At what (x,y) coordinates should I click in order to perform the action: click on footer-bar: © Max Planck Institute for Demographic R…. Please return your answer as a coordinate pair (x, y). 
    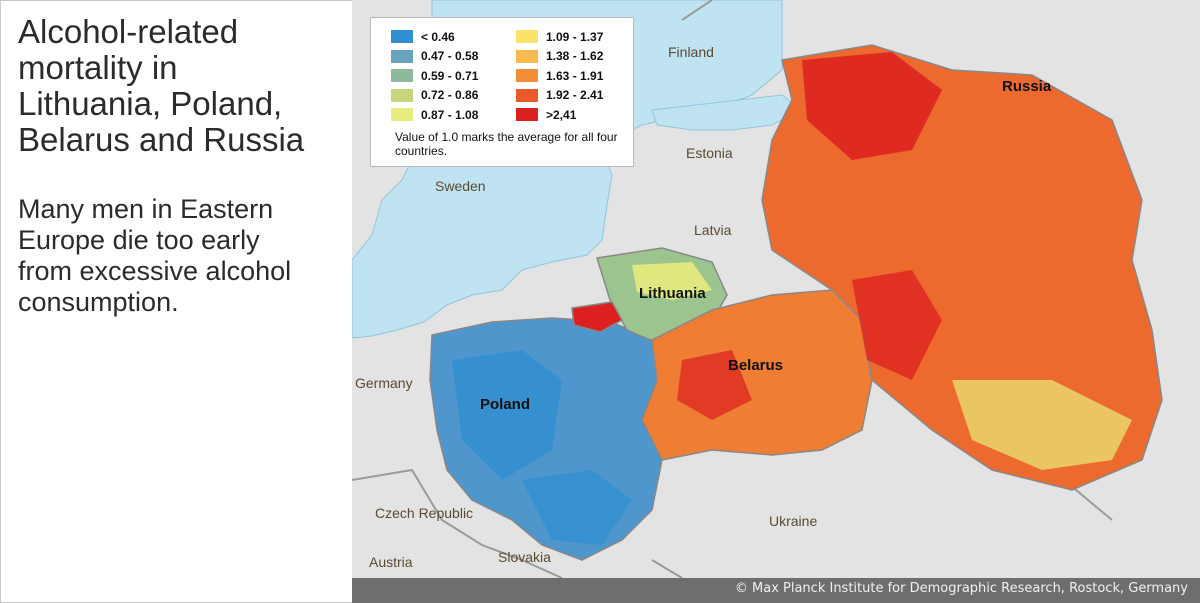
    Looking at the image, I should click on (776, 590).